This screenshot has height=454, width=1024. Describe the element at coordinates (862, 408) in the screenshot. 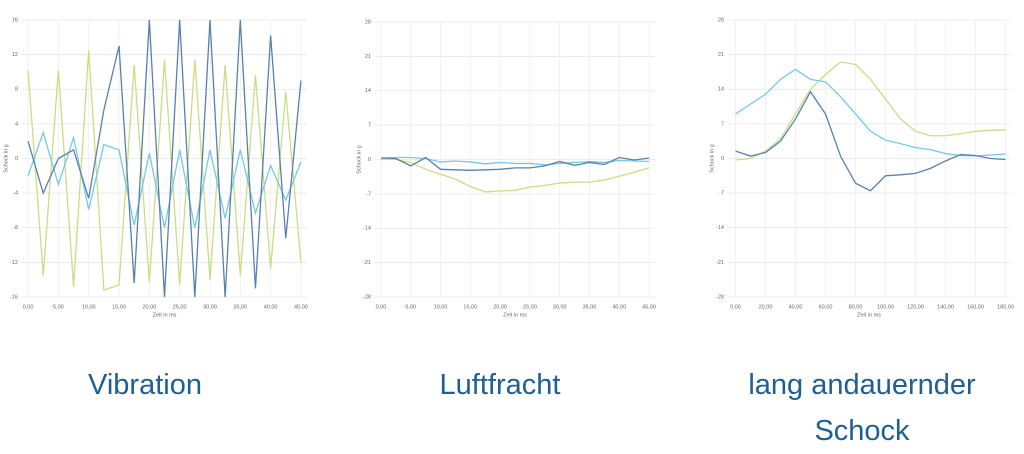

I see `caption: lang andauernder Schock` at that location.